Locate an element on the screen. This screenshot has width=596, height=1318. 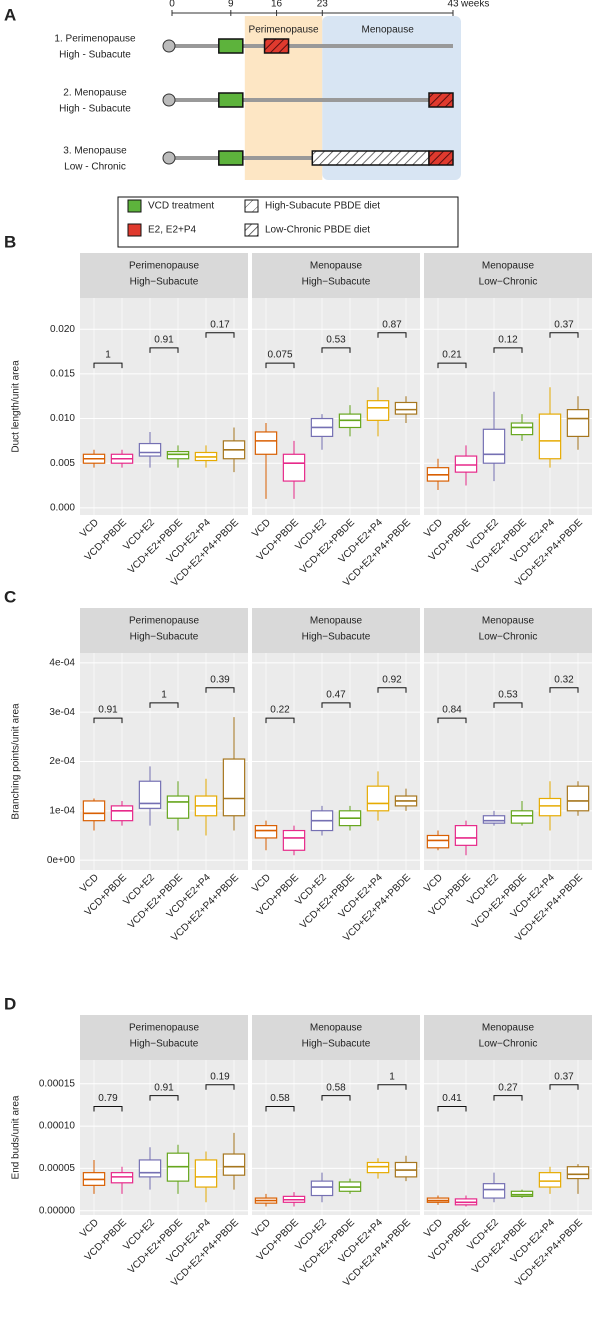
p-value: 0.58 is located at coordinates (336, 1087).